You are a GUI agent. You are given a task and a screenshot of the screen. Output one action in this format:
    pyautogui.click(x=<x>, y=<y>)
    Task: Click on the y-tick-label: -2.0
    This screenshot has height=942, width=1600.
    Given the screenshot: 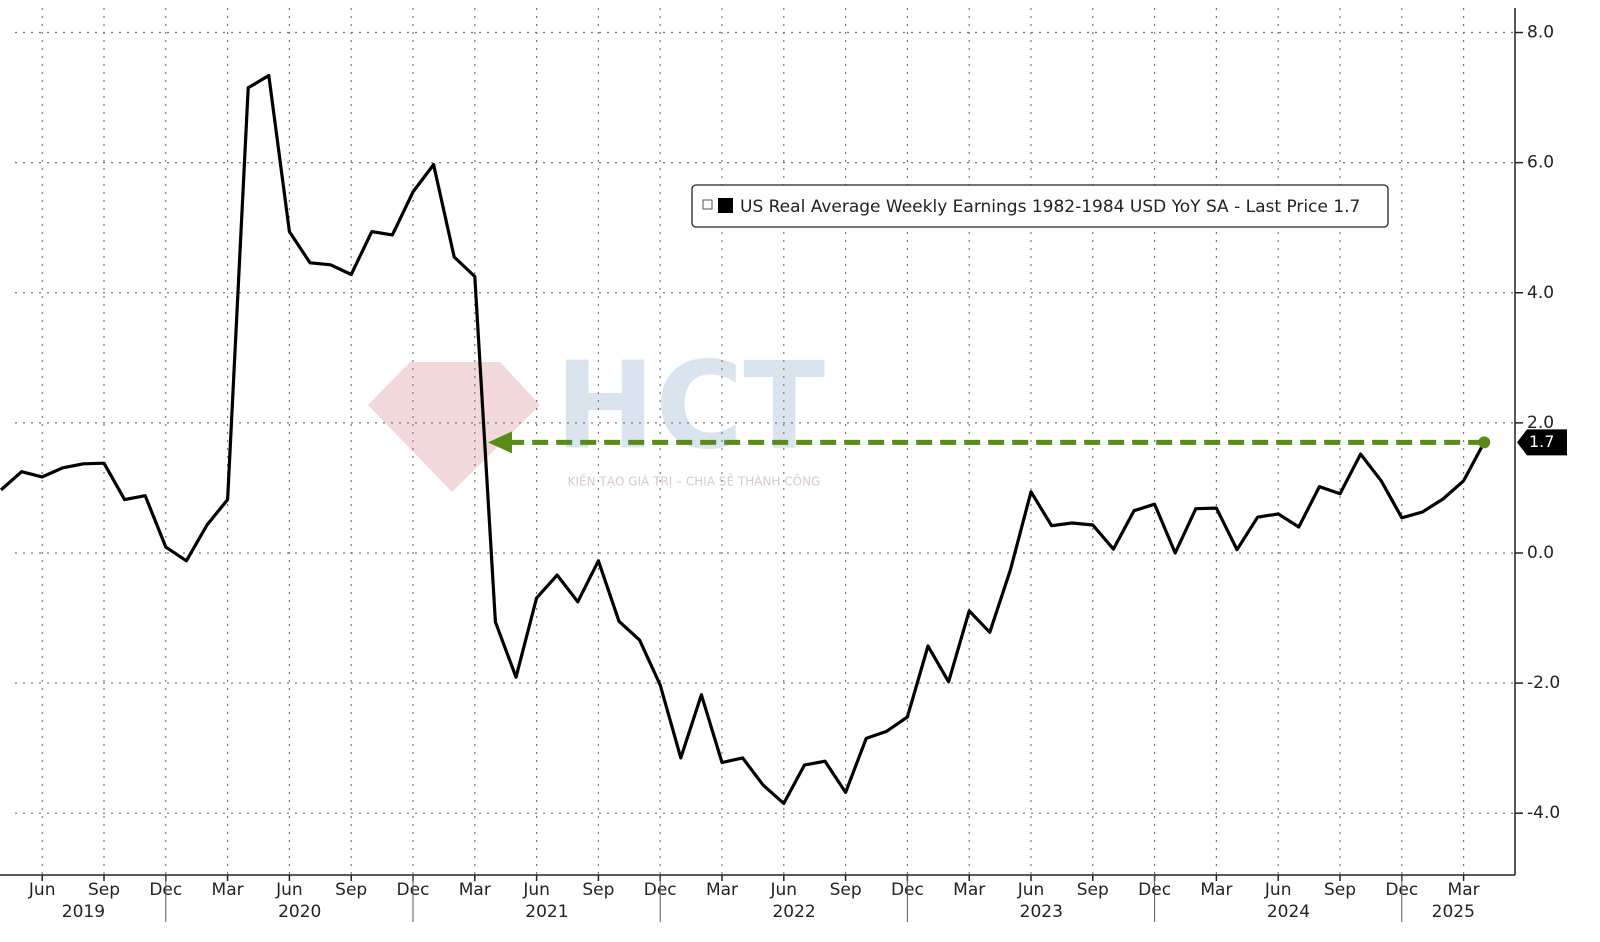 What is the action you would take?
    pyautogui.click(x=1543, y=683)
    